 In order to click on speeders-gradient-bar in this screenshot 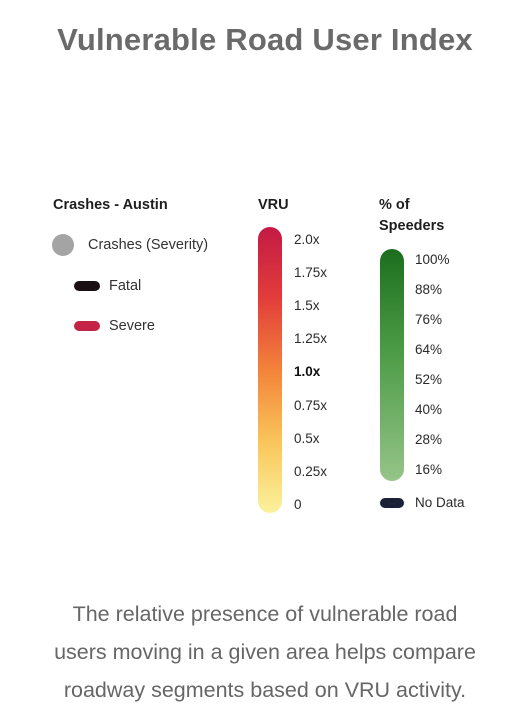, I will do `click(392, 365)`.